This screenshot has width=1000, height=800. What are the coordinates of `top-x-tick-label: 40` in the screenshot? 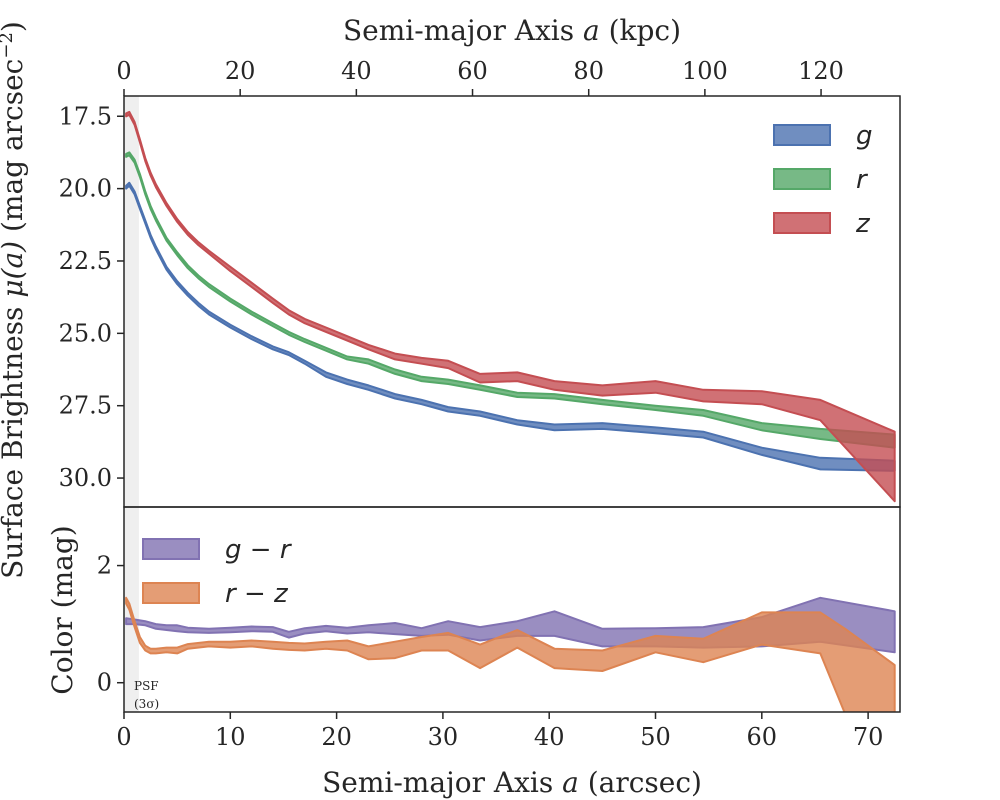 It's located at (356, 71).